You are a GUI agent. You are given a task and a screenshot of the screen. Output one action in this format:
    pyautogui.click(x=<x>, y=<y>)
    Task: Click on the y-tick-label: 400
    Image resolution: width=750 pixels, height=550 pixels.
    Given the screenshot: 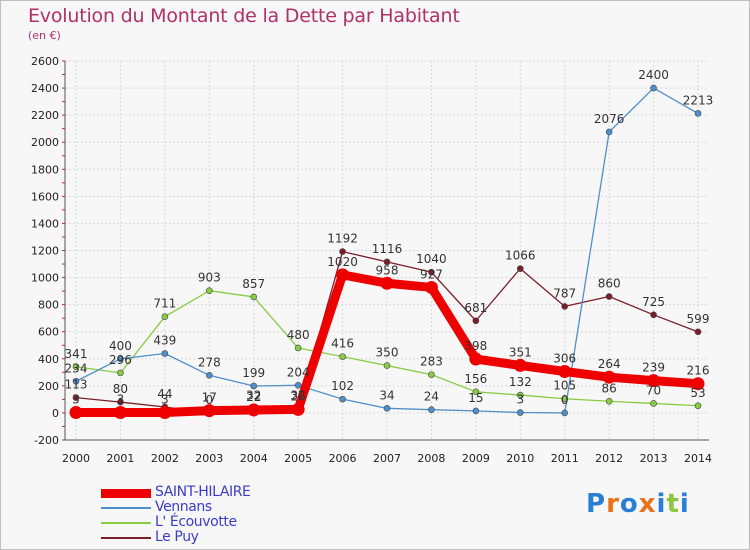 What is the action you would take?
    pyautogui.click(x=48, y=359)
    